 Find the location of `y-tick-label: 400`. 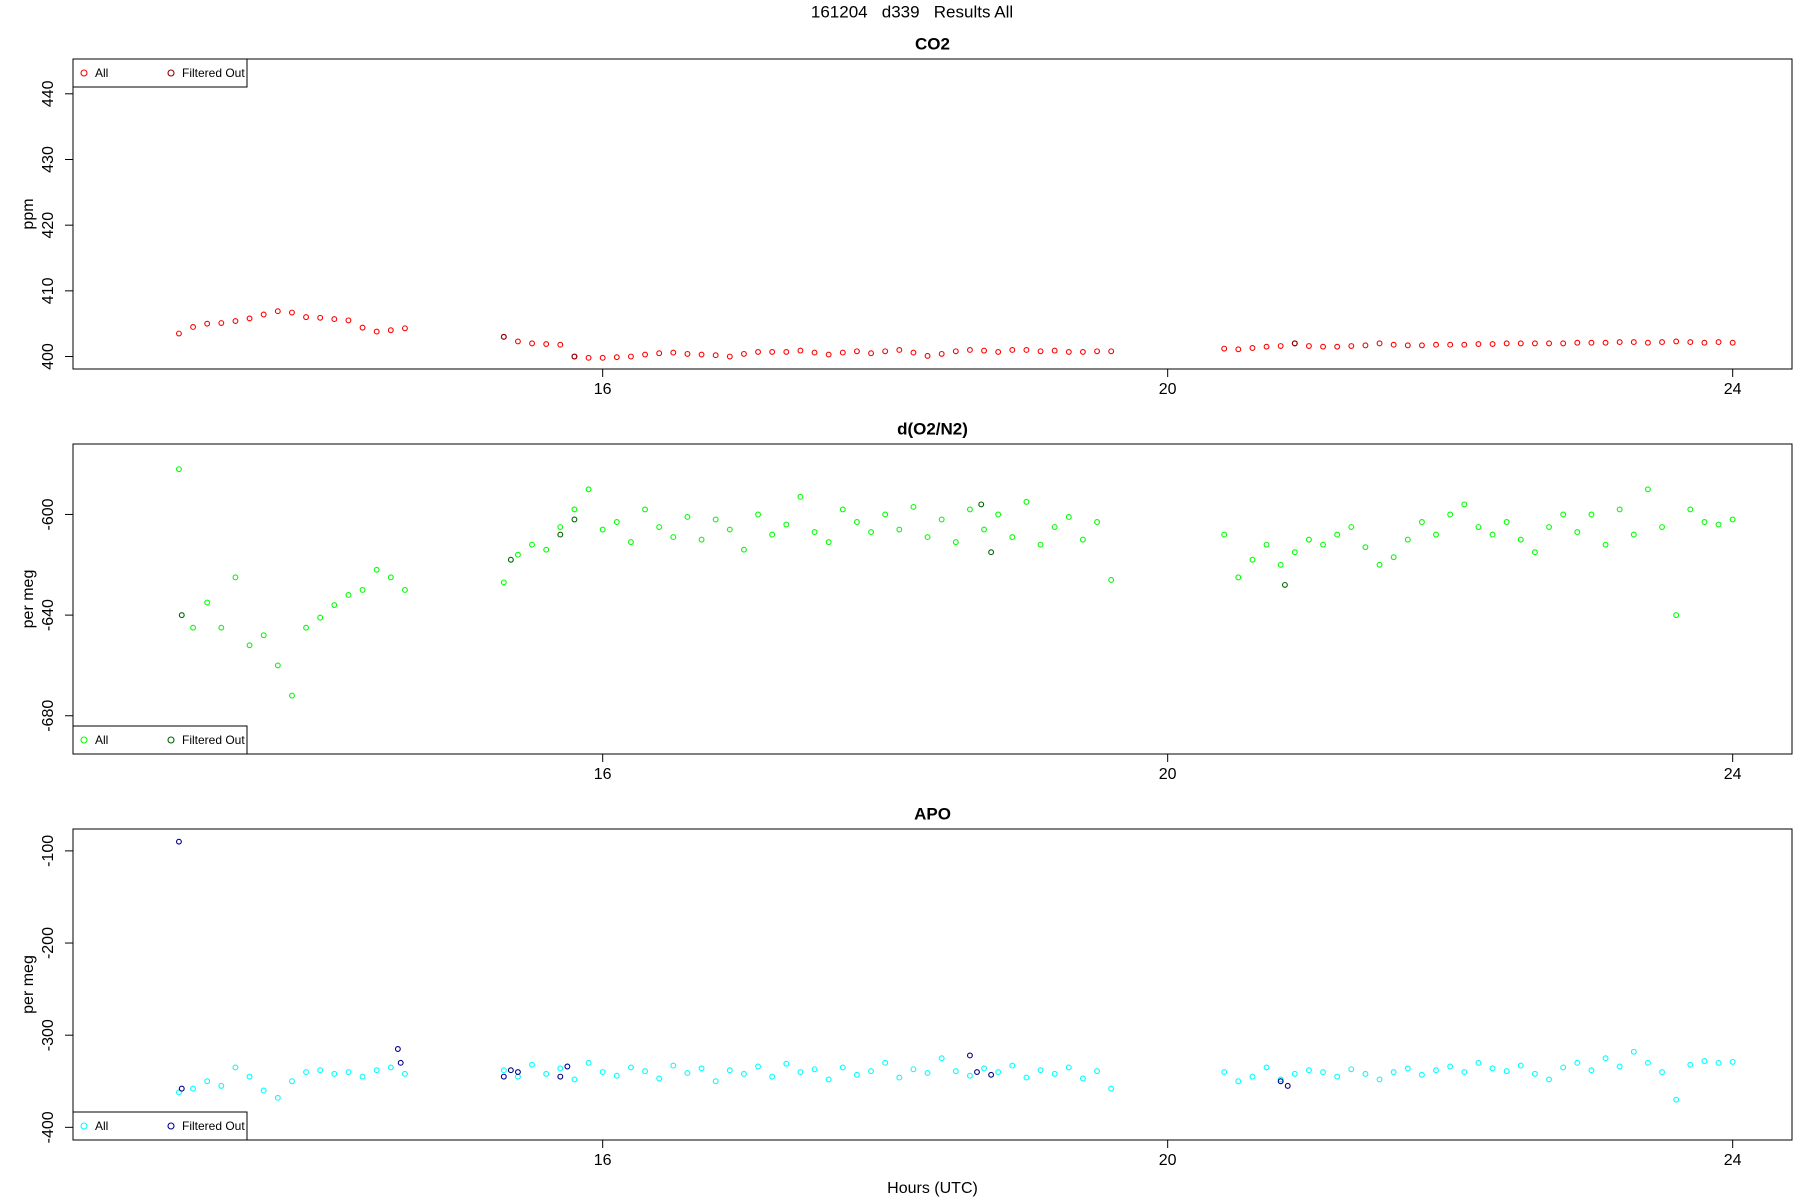

y-tick-label: 400 is located at coordinates (48, 356).